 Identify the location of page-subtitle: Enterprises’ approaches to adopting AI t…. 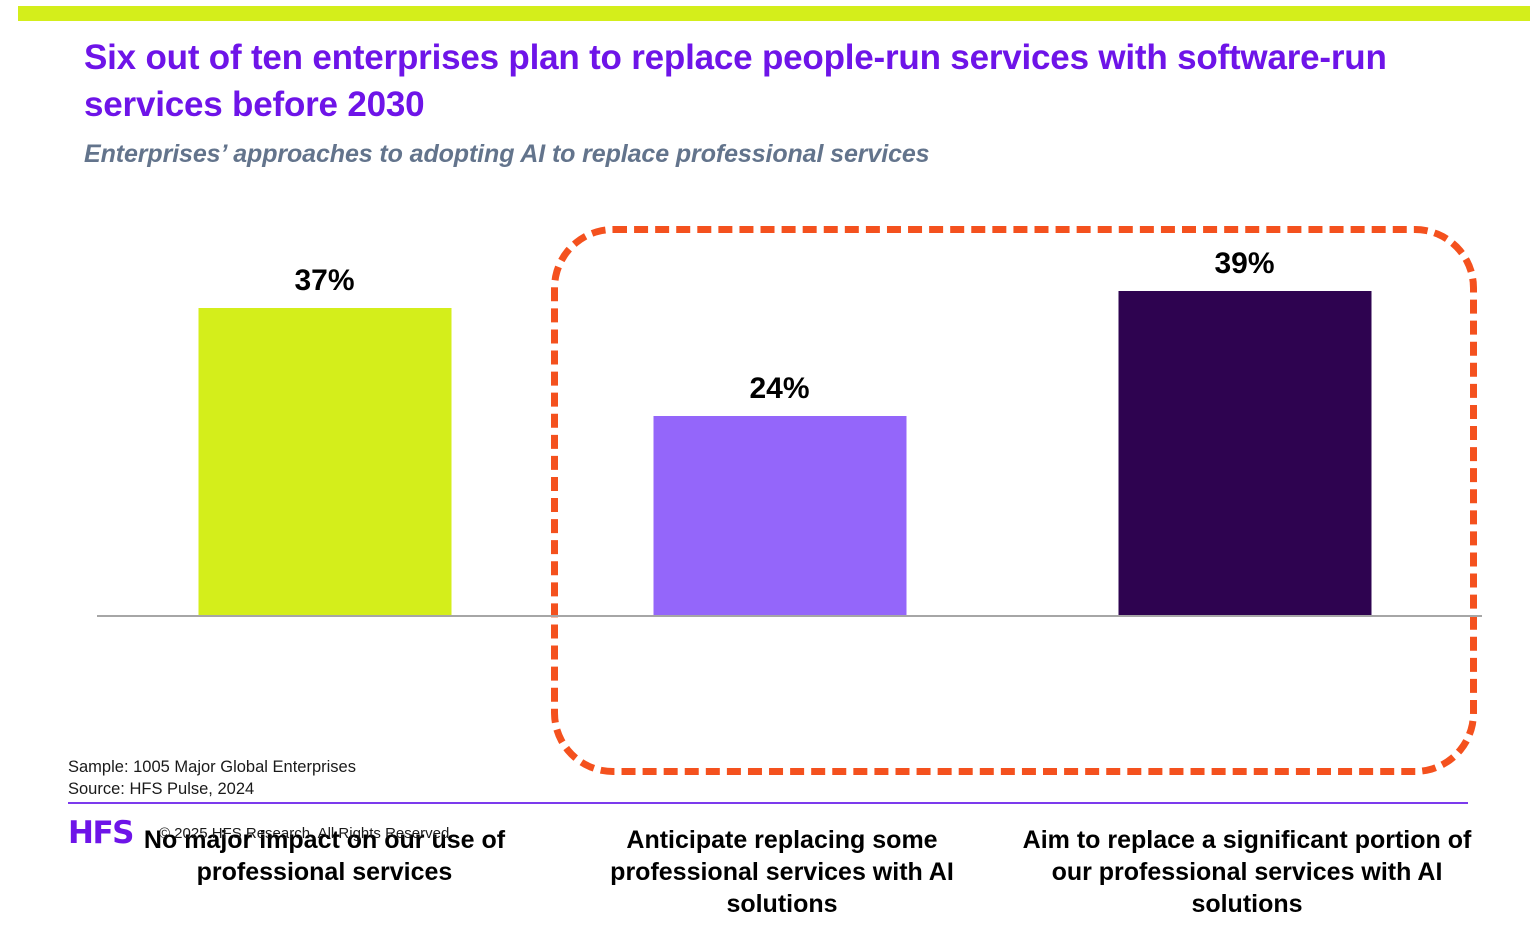
(507, 154).